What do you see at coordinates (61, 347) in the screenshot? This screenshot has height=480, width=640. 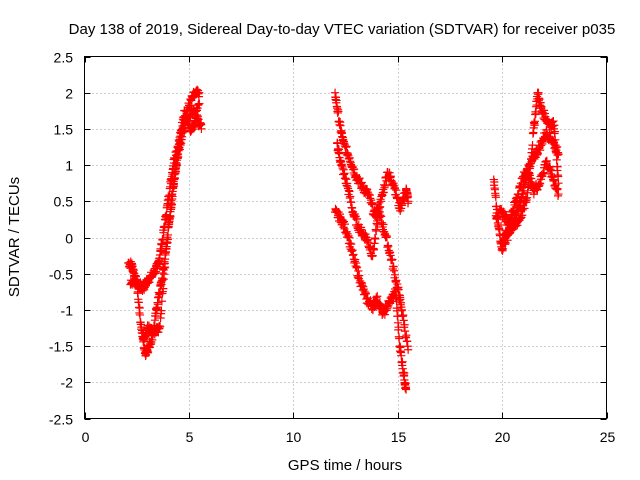 I see `y-tick-label: -1.5` at bounding box center [61, 347].